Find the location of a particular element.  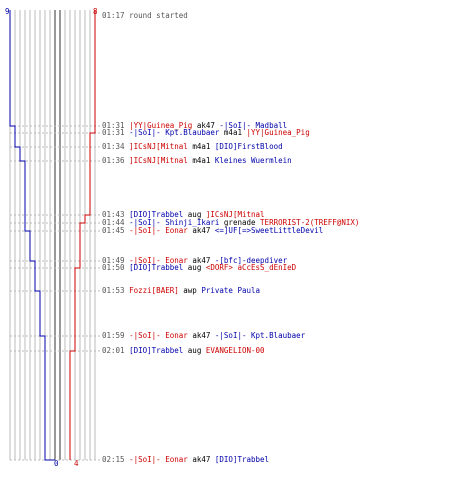

event-time: 01:45 is located at coordinates (113, 230).